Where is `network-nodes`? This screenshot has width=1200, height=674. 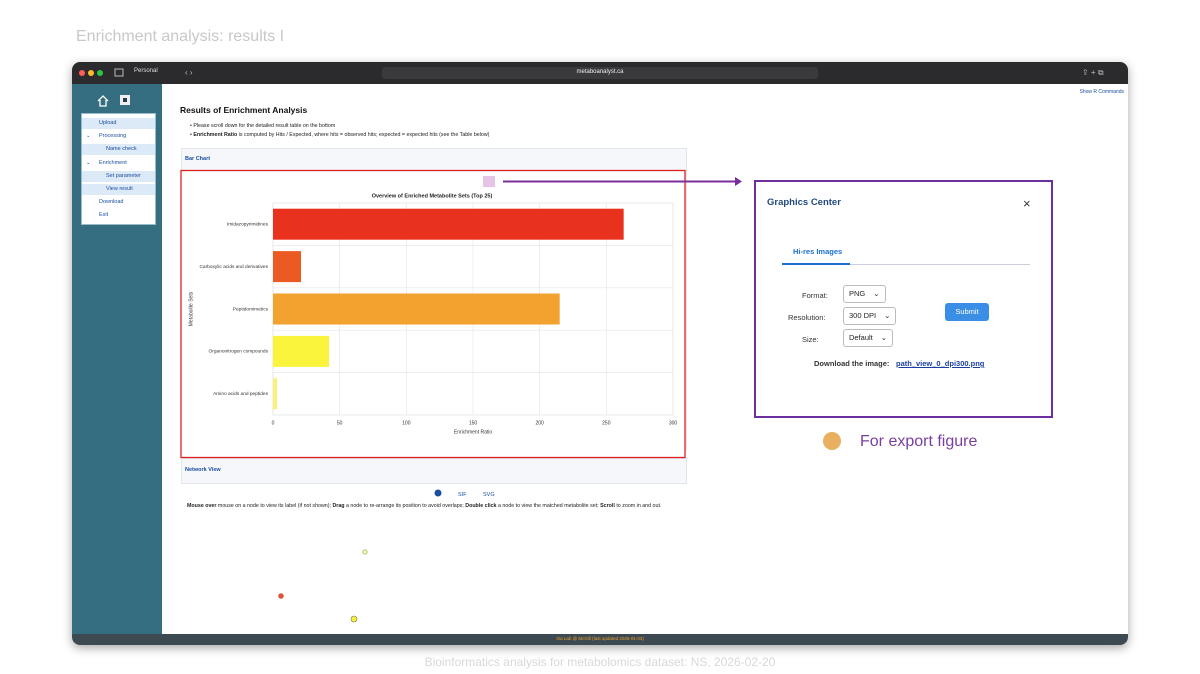
network-nodes is located at coordinates (323, 586).